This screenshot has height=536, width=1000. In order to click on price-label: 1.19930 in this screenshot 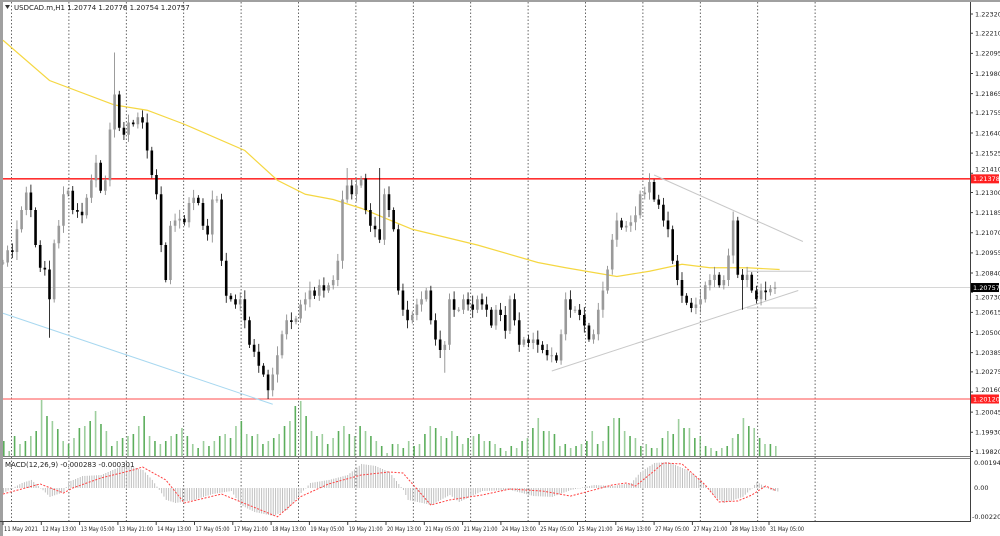, I will do `click(987, 433)`.